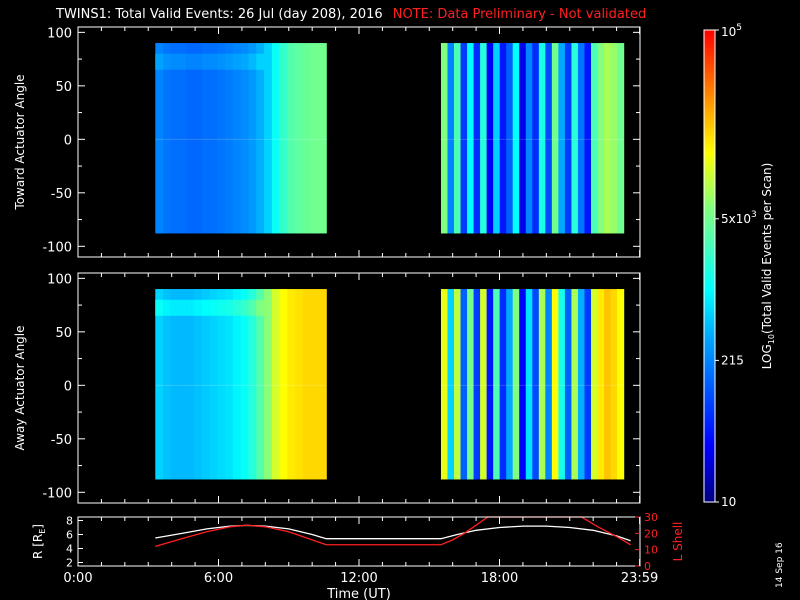 The image size is (800, 600). Describe the element at coordinates (678, 542) in the screenshot. I see `lshell-axis-label: L Shell` at that location.